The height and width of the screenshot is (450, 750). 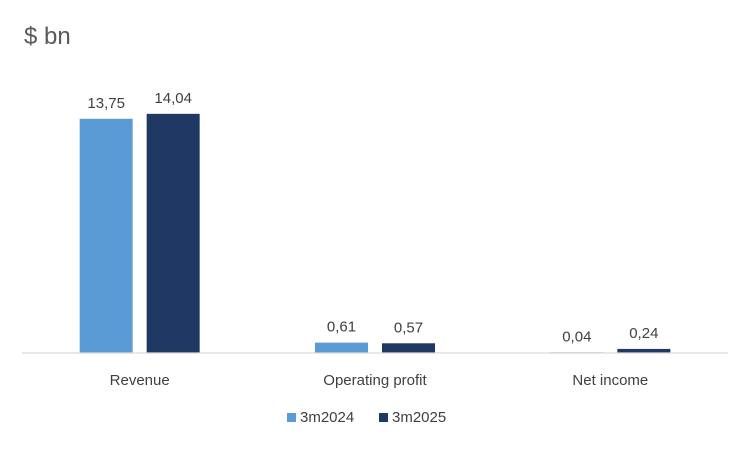 What do you see at coordinates (375, 380) in the screenshot?
I see `category-label: Operating profit` at bounding box center [375, 380].